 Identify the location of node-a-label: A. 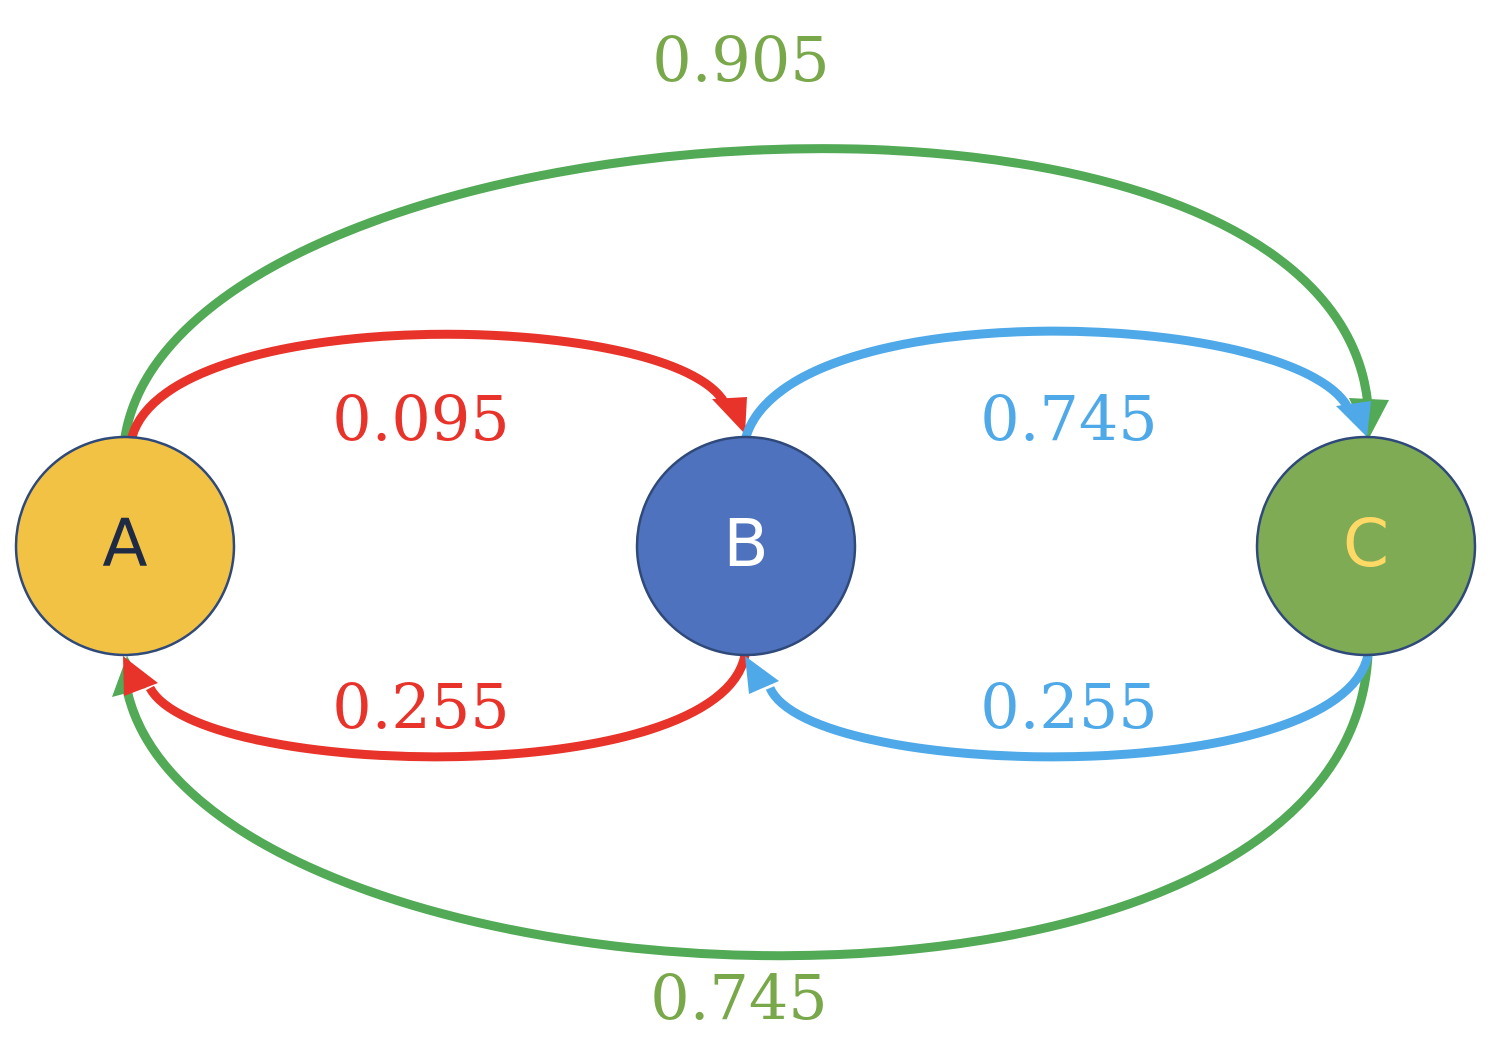
(124, 543).